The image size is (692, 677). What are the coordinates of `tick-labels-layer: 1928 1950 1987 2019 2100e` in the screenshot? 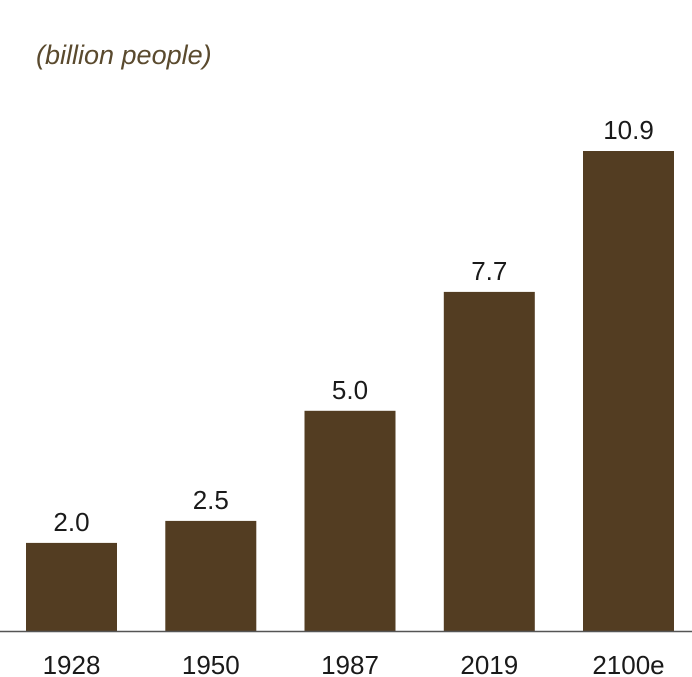 It's located at (354, 663).